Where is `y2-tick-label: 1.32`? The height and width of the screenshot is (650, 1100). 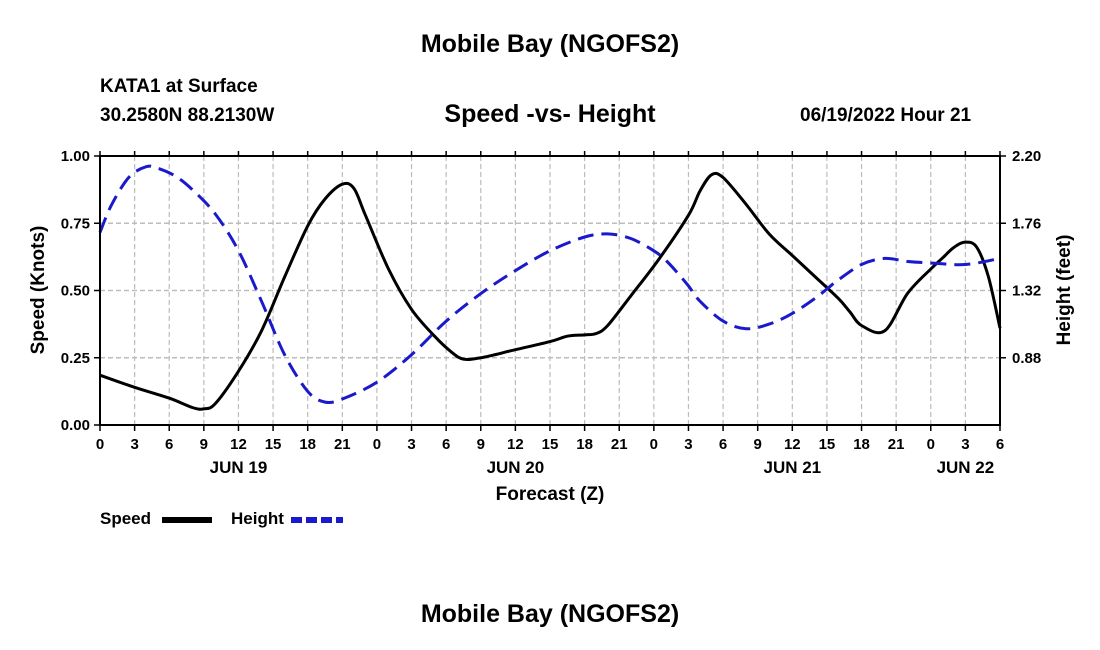 y2-tick-label: 1.32 is located at coordinates (1026, 291).